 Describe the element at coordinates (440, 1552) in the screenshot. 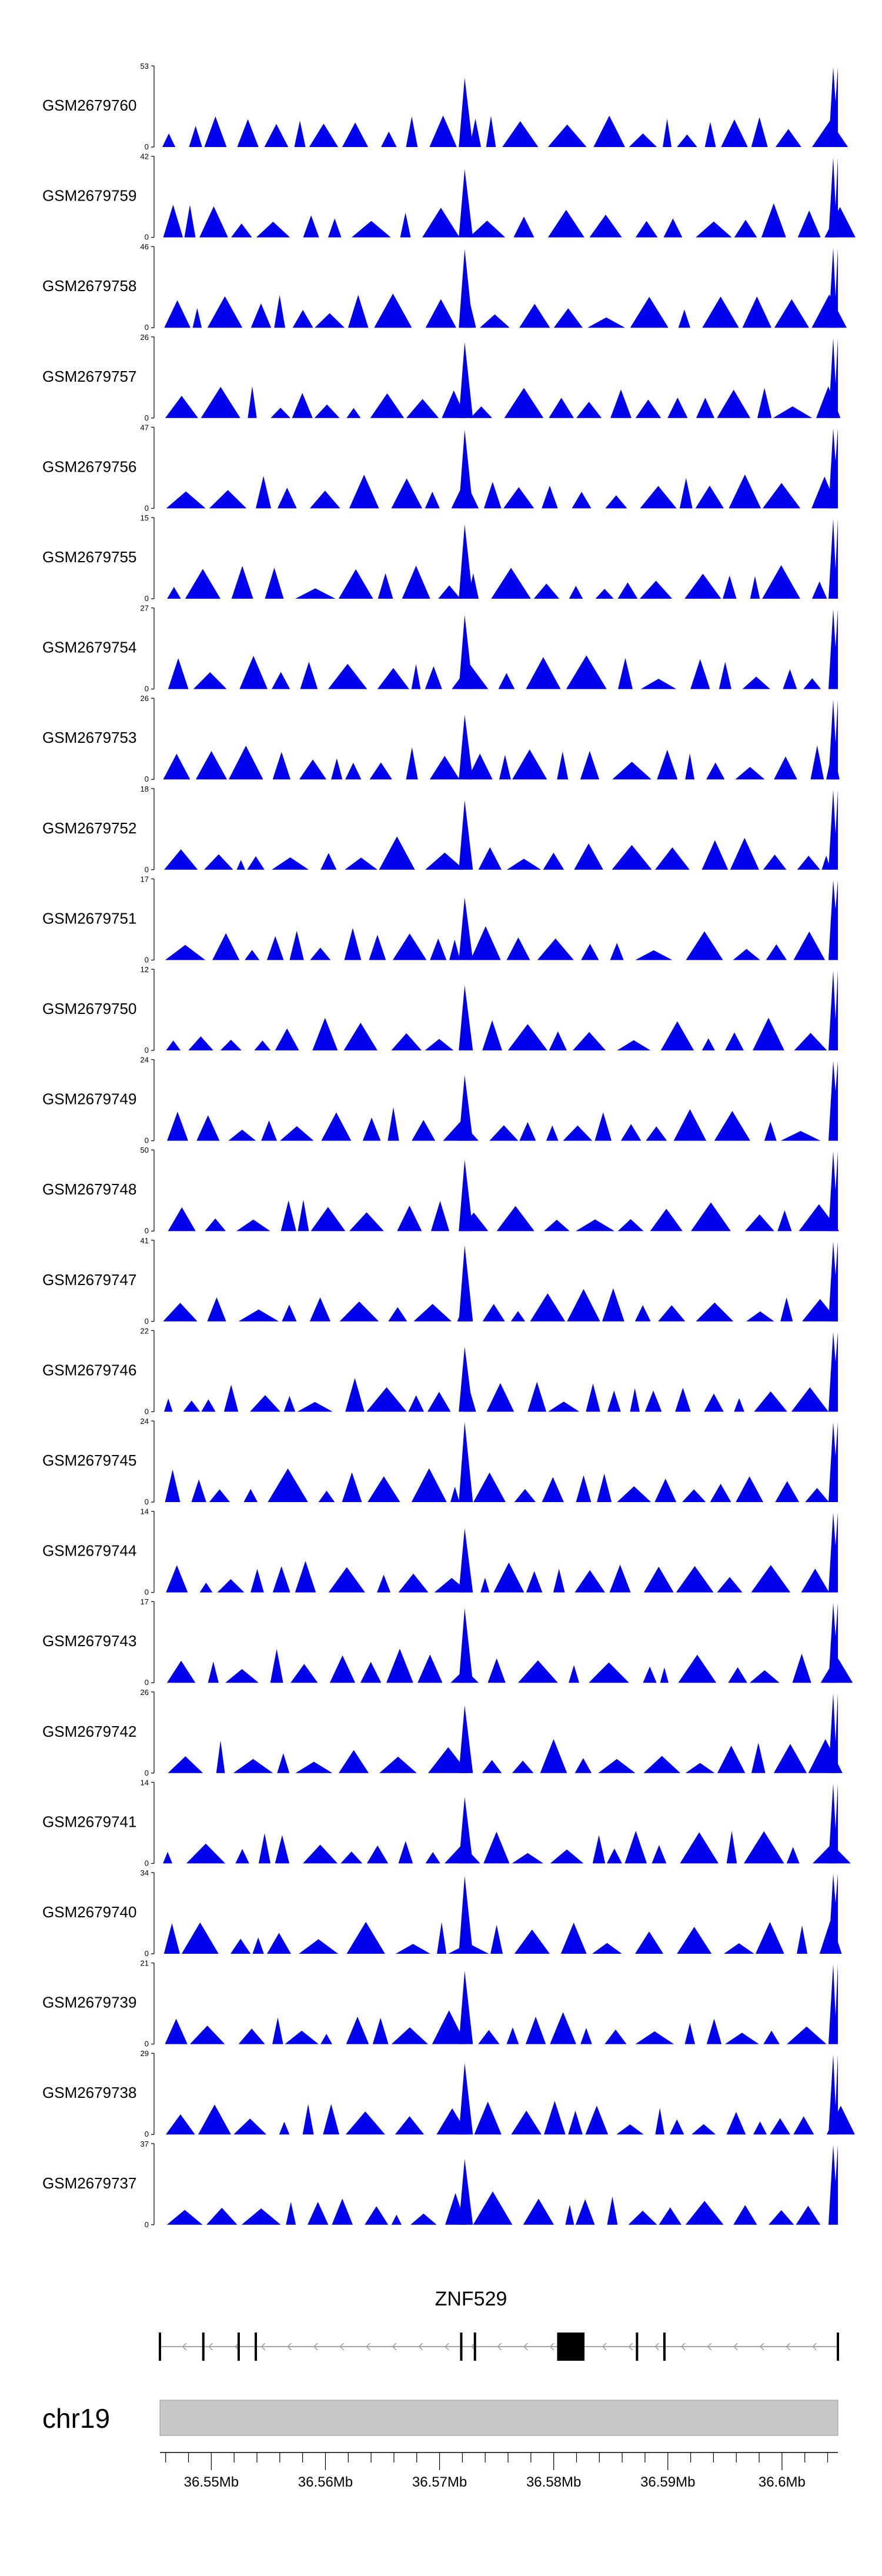

I see `track: GSM2679744 14 0` at that location.